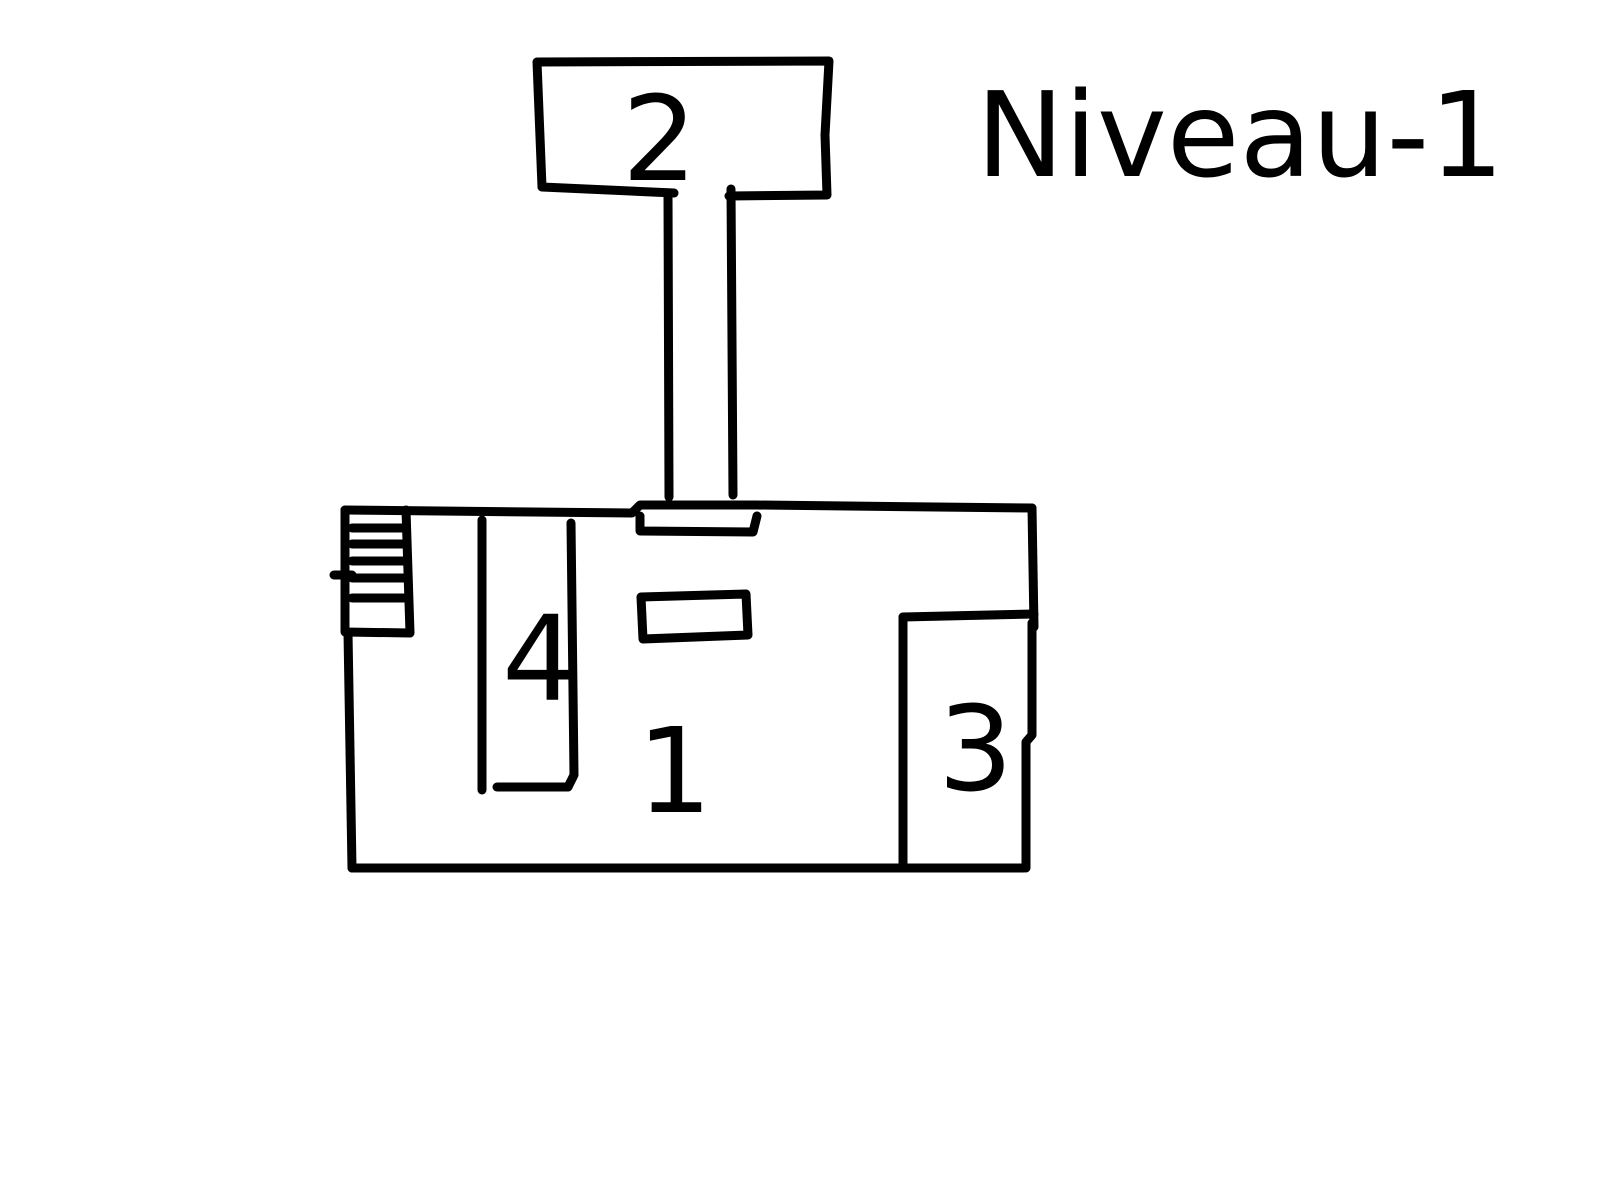  I want to click on main-room-left-wall, so click(350, 750).